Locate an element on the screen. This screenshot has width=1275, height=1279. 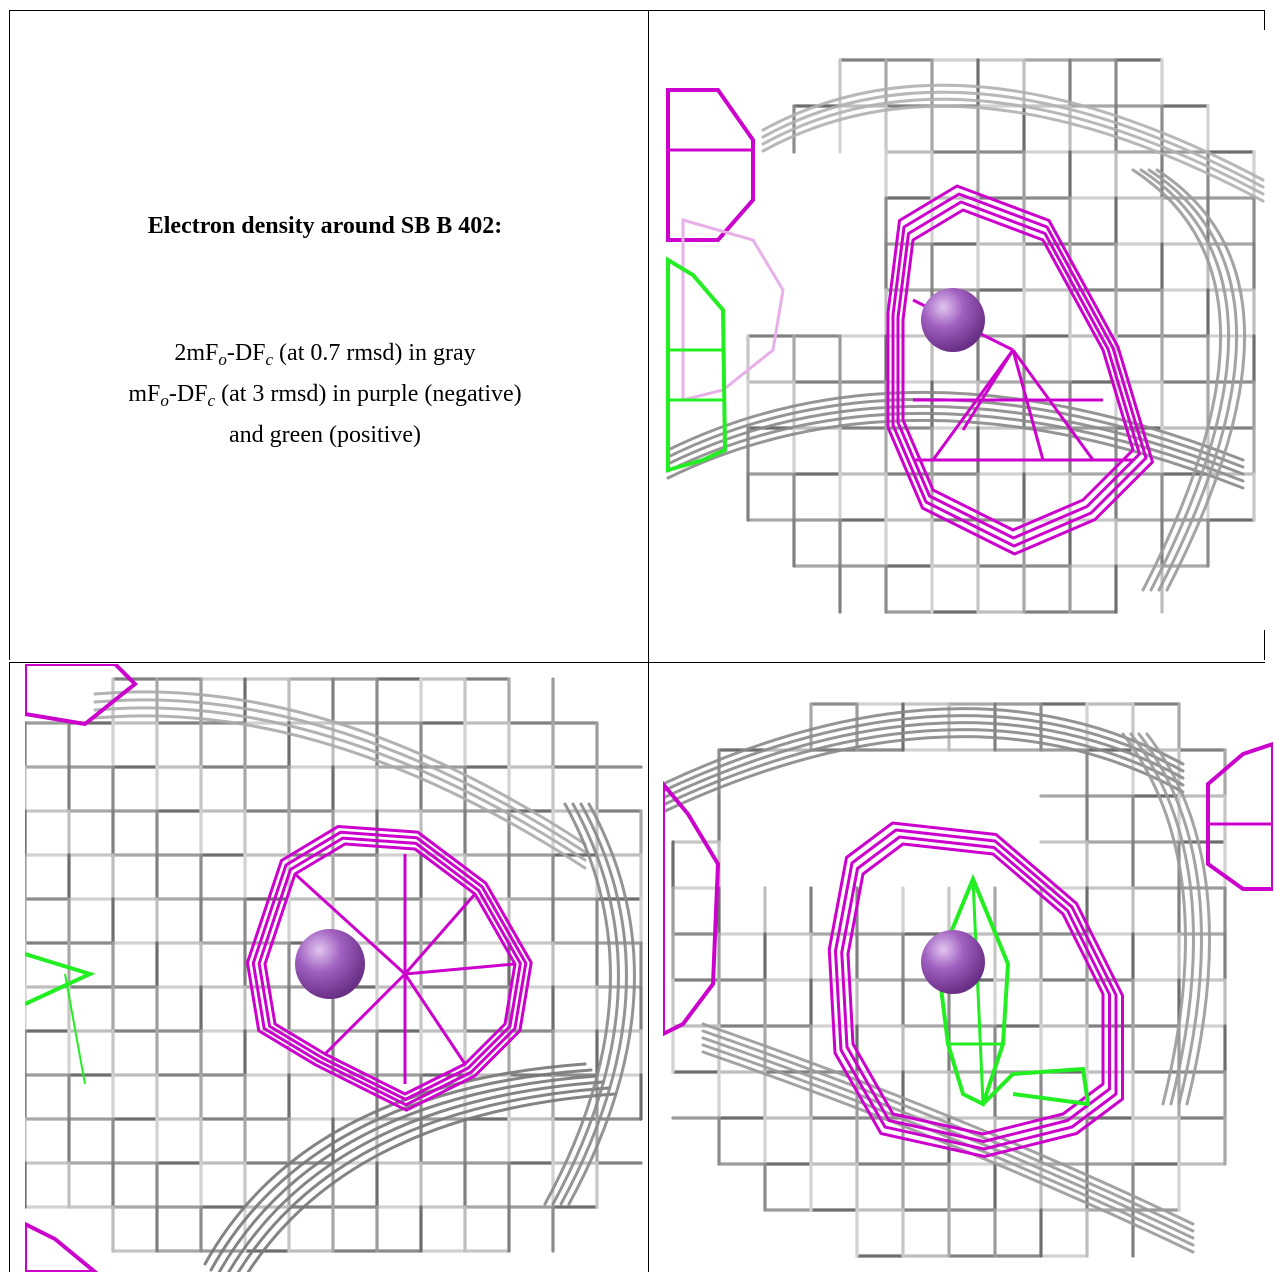
frame-left is located at coordinates (9, 335).